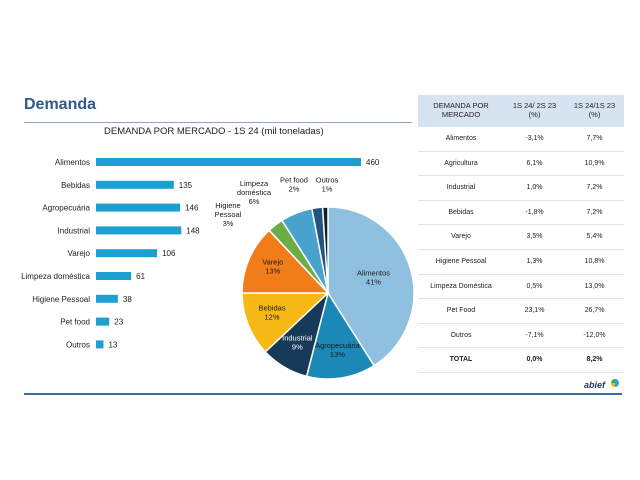  What do you see at coordinates (271, 313) in the screenshot?
I see `pie-slice-label: Bebidas 12%` at bounding box center [271, 313].